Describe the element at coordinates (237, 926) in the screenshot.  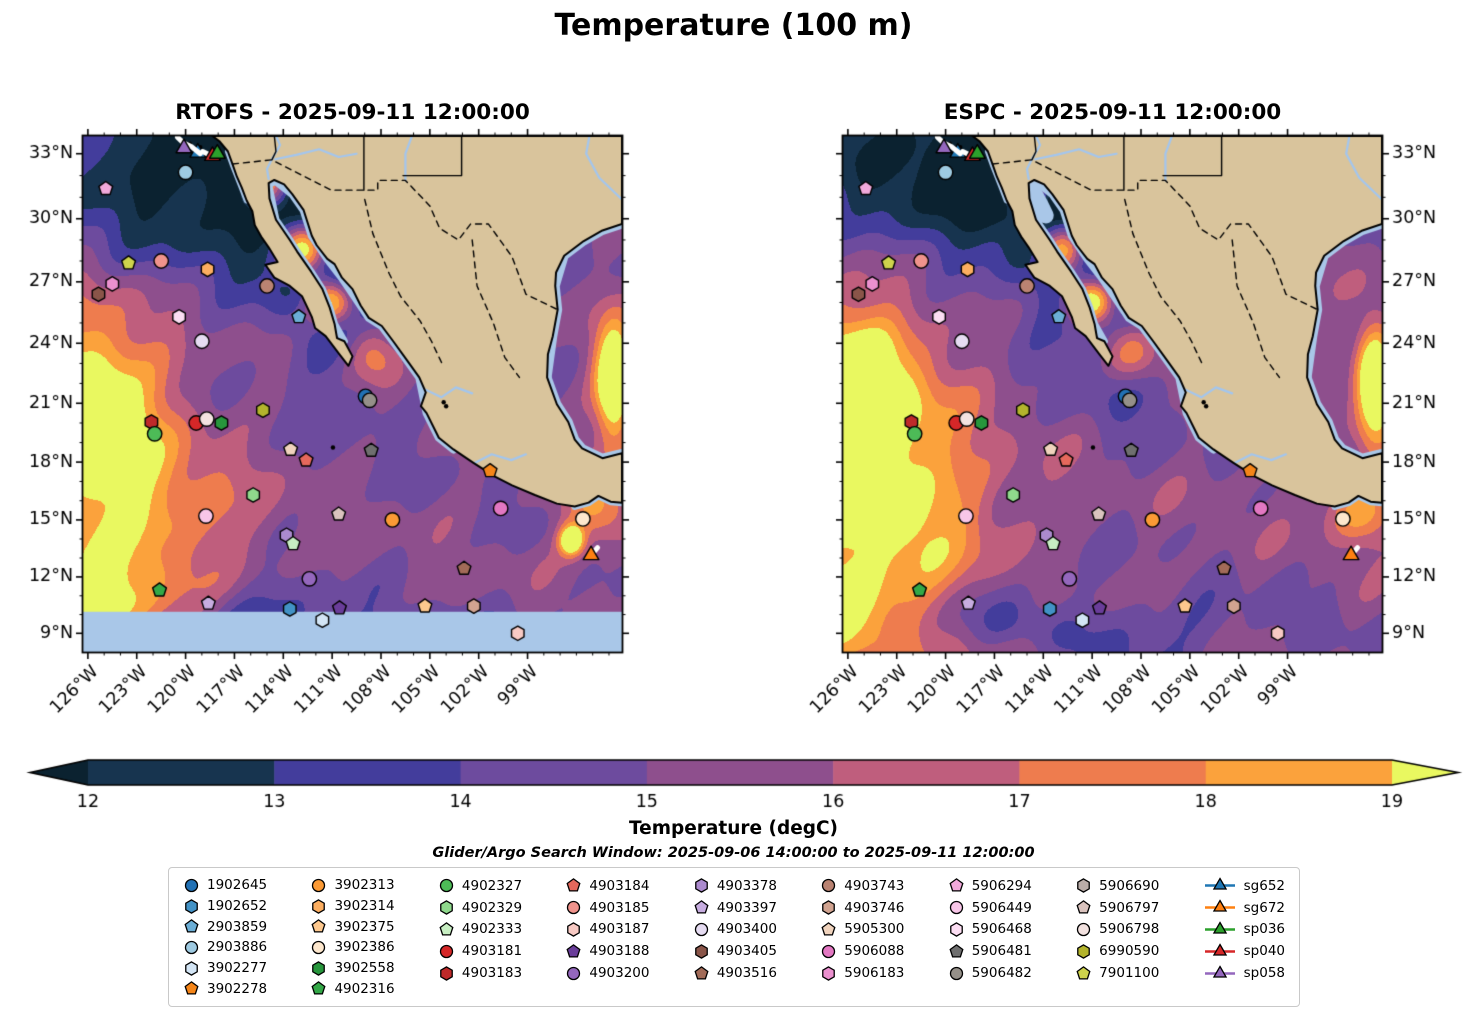
I see `legend-entry-label: 2903859` at that location.